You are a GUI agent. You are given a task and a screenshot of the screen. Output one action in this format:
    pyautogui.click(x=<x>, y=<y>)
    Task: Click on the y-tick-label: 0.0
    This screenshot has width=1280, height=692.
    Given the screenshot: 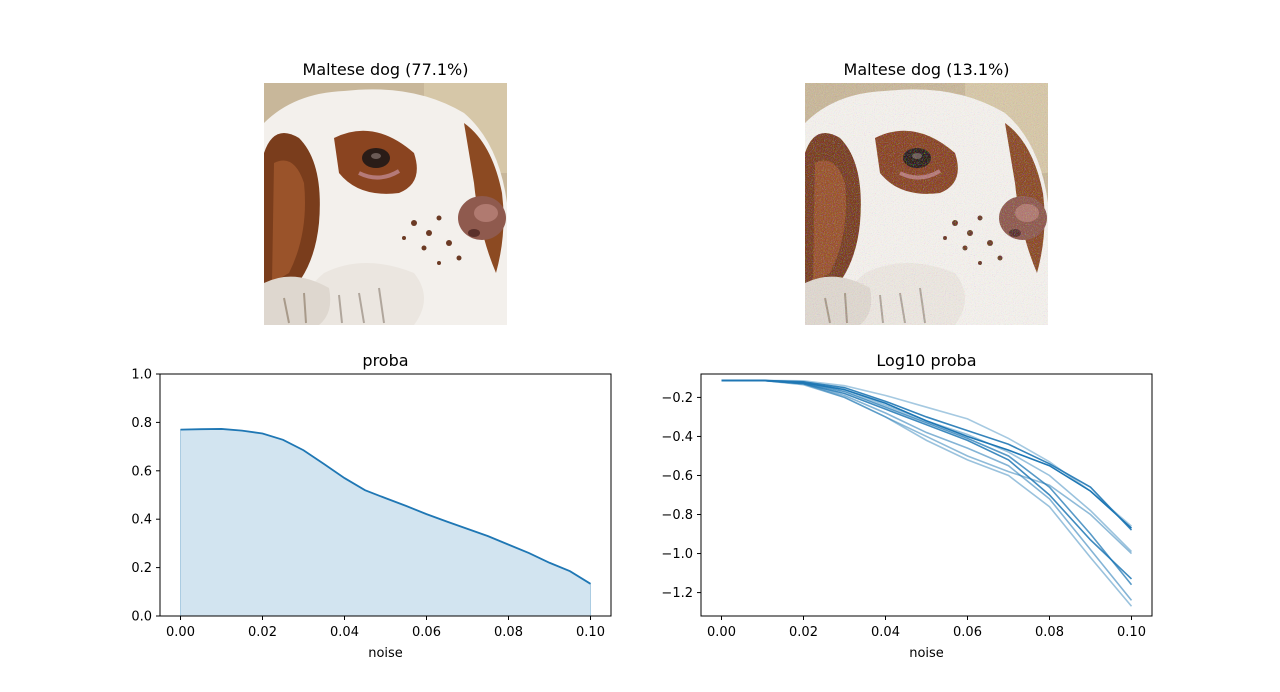 What is the action you would take?
    pyautogui.click(x=141, y=617)
    